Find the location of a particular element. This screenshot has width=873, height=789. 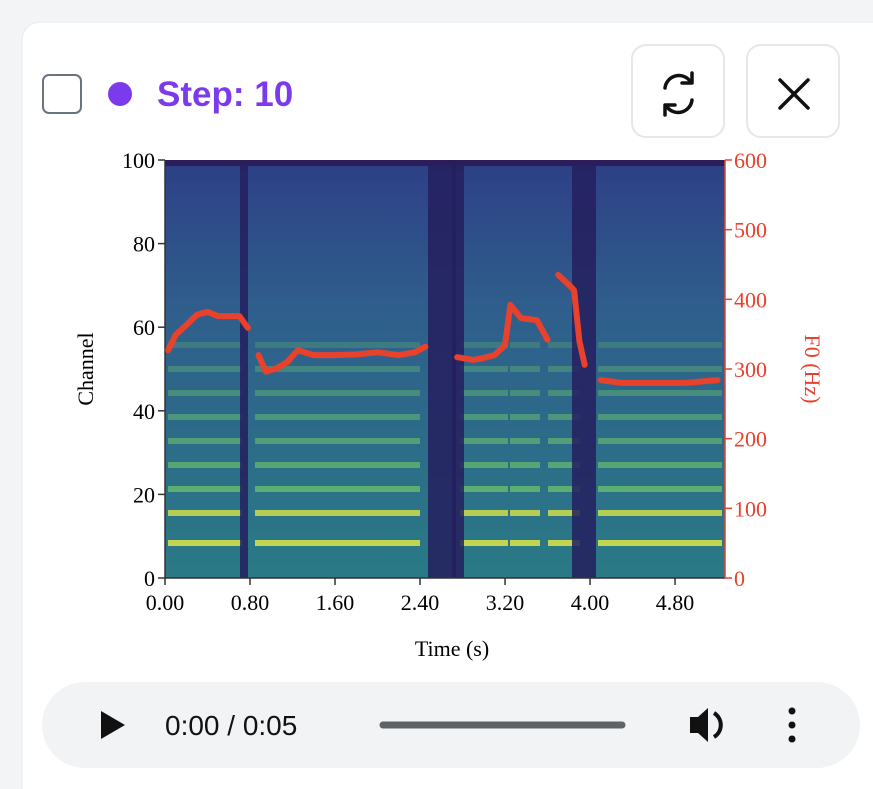

x-tick-label: 4.00 is located at coordinates (590, 602).